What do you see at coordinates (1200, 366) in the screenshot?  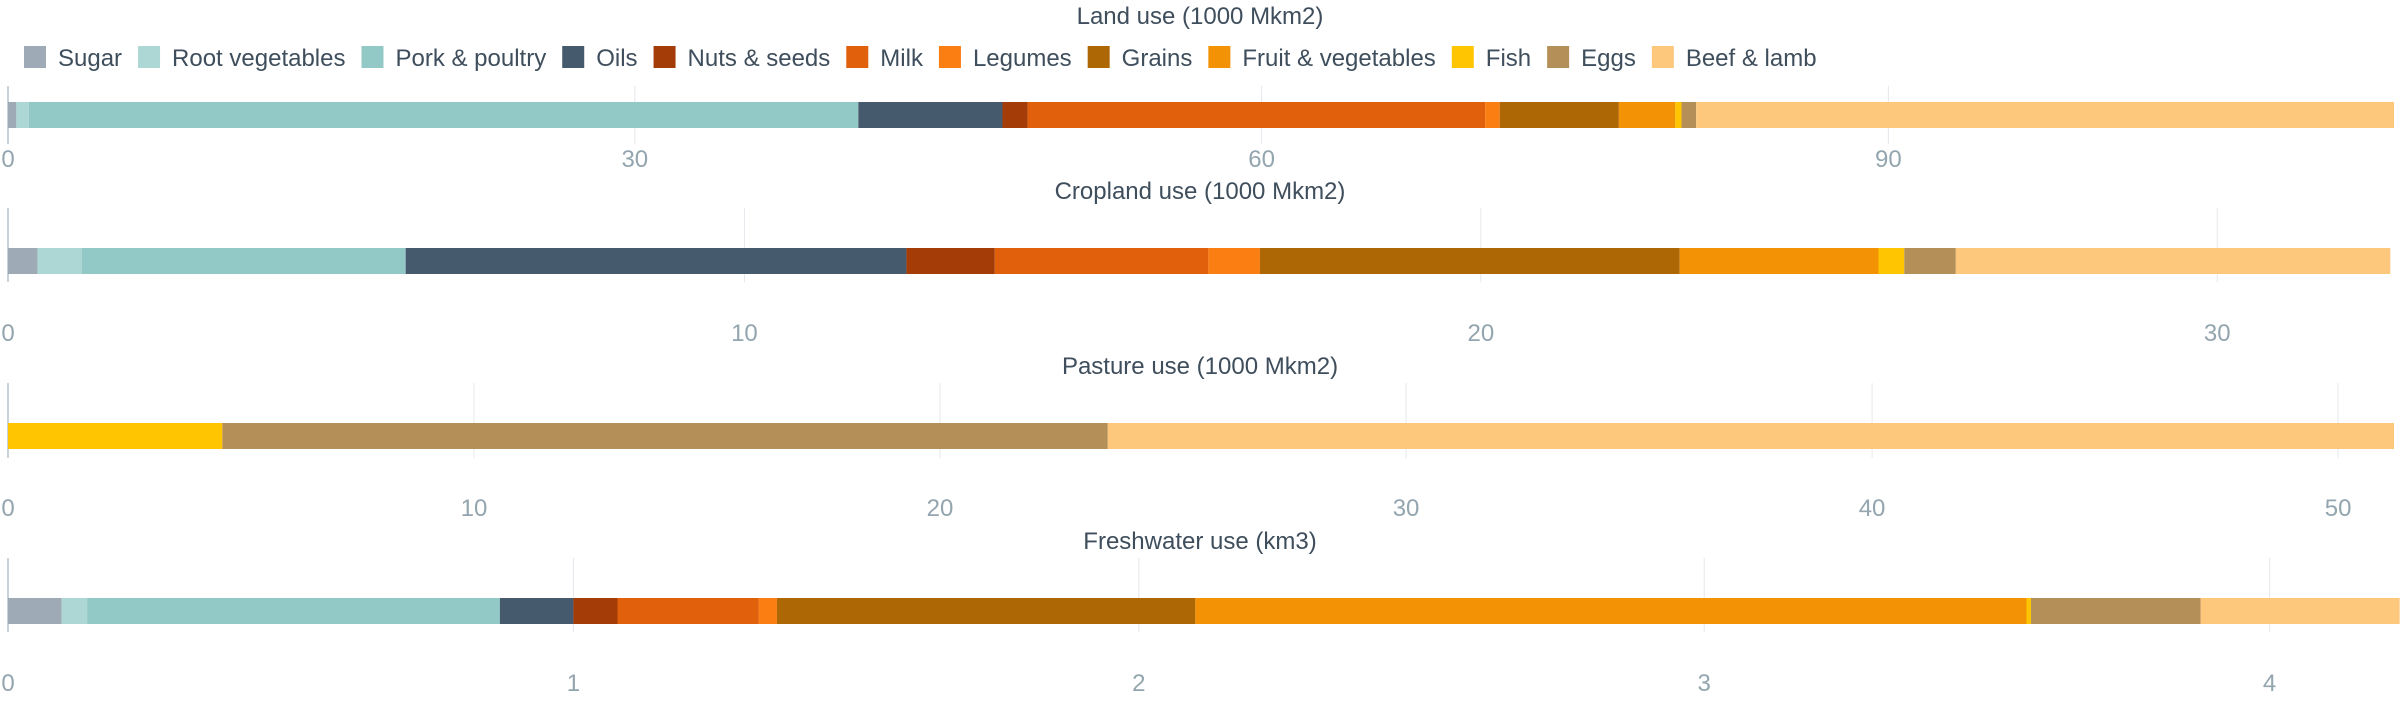 I see `panel-title: Pasture use (1000 Mkm2)` at bounding box center [1200, 366].